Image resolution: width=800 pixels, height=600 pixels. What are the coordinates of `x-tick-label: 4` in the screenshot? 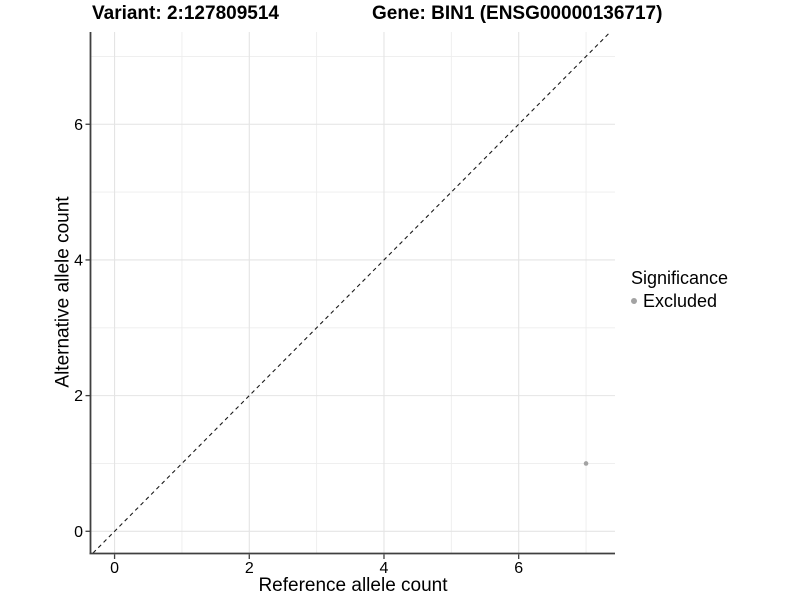 It's located at (384, 568).